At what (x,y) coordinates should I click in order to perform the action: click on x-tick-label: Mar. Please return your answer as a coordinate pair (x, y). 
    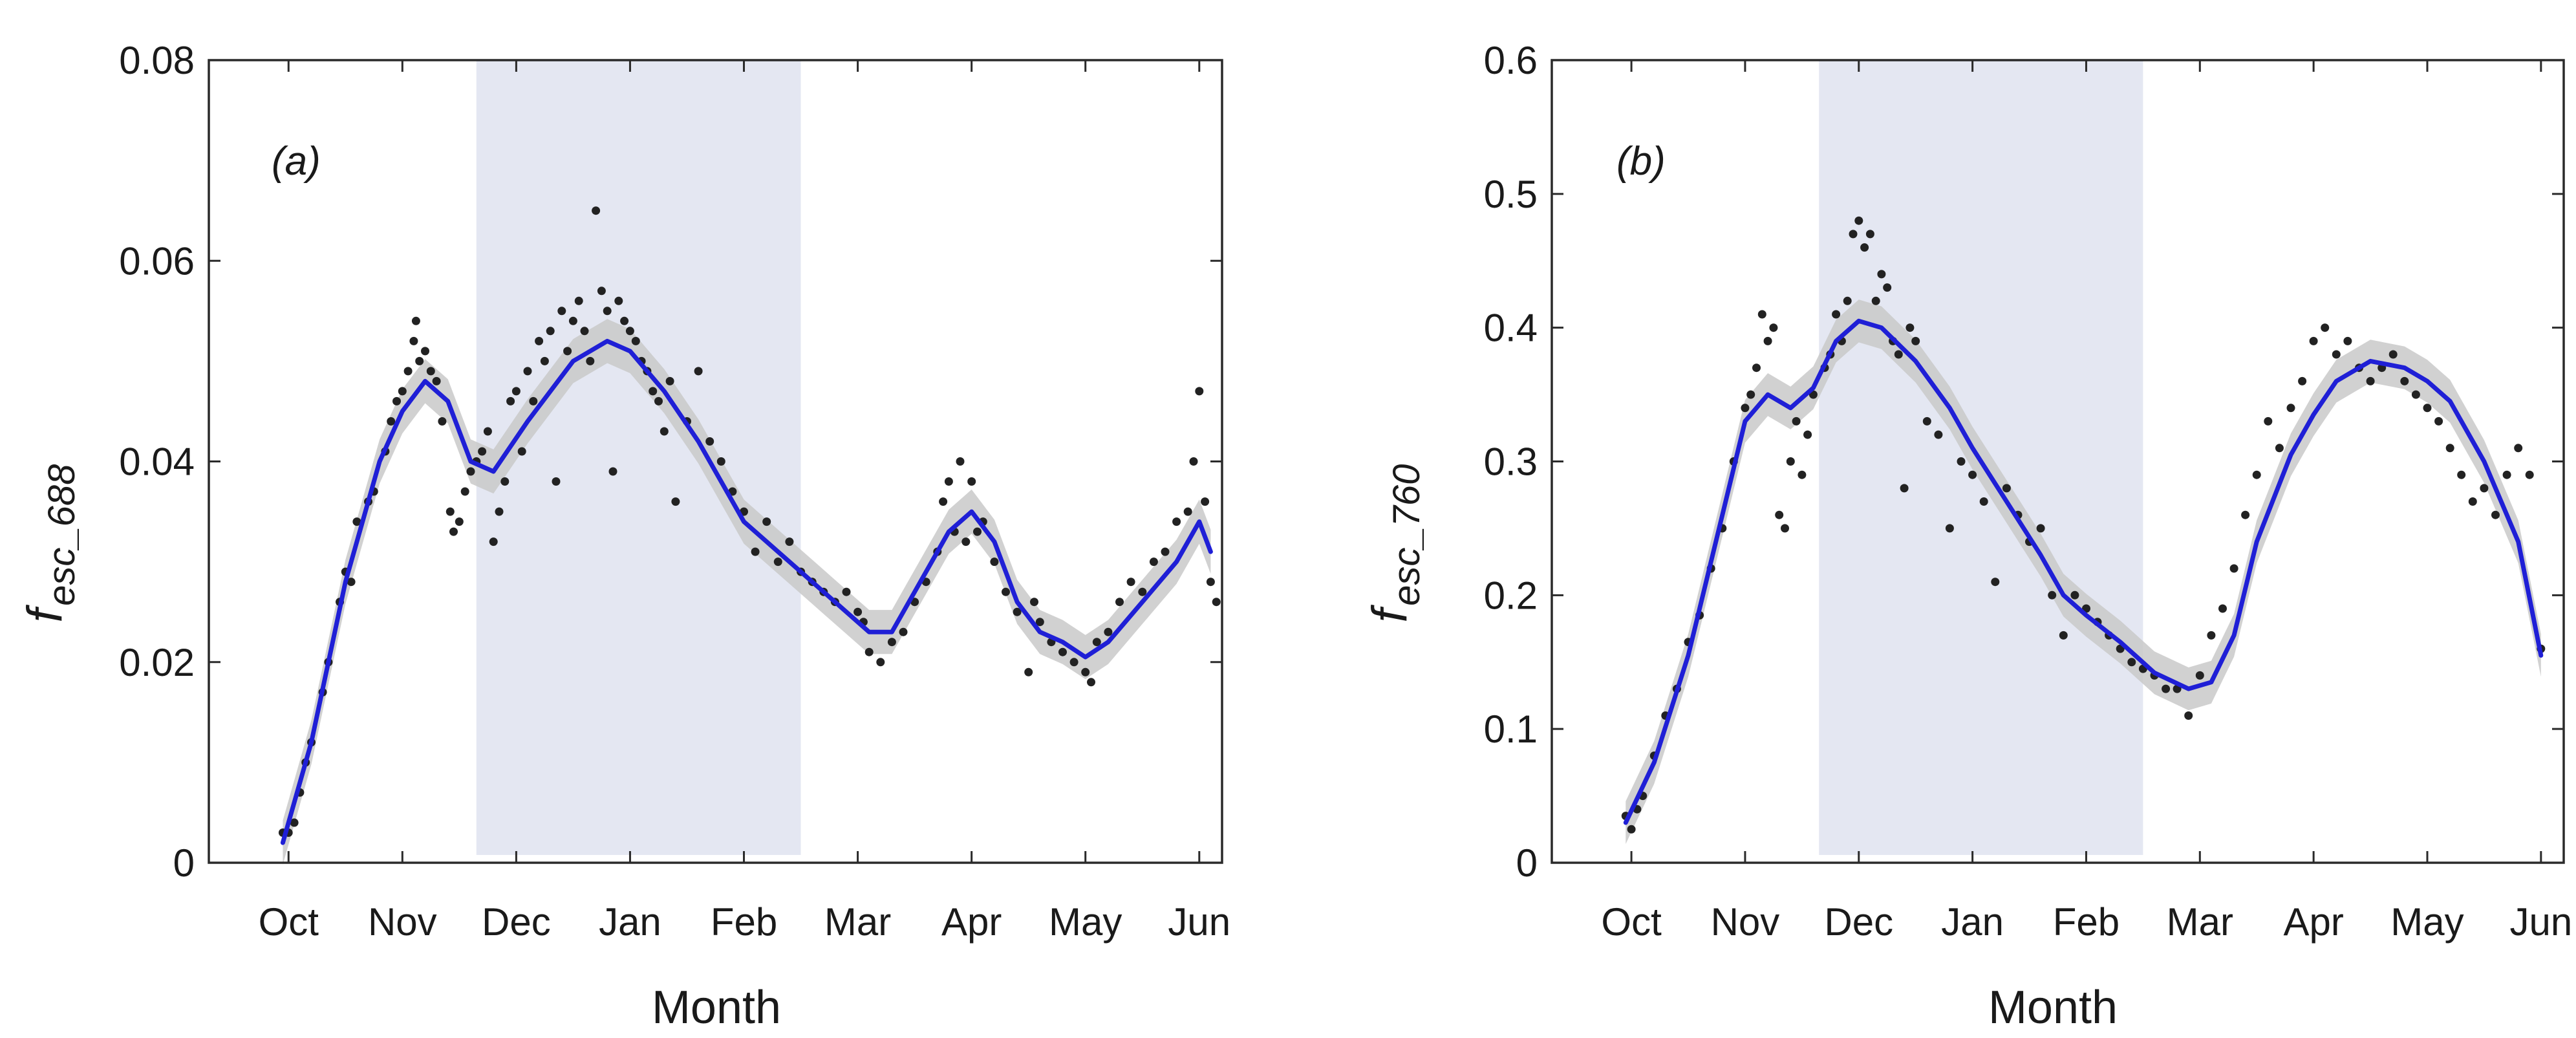
    Looking at the image, I should click on (857, 922).